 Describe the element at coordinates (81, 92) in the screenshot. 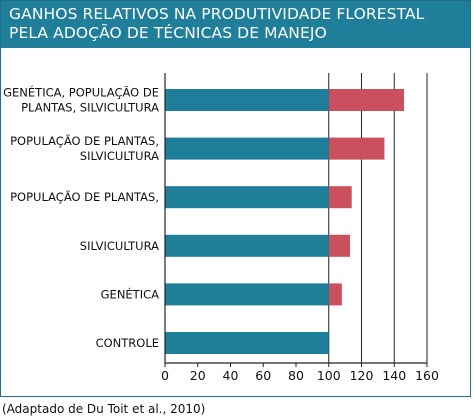

I see `category-label: GENÉTICA, POPULAÇÃO DE` at that location.